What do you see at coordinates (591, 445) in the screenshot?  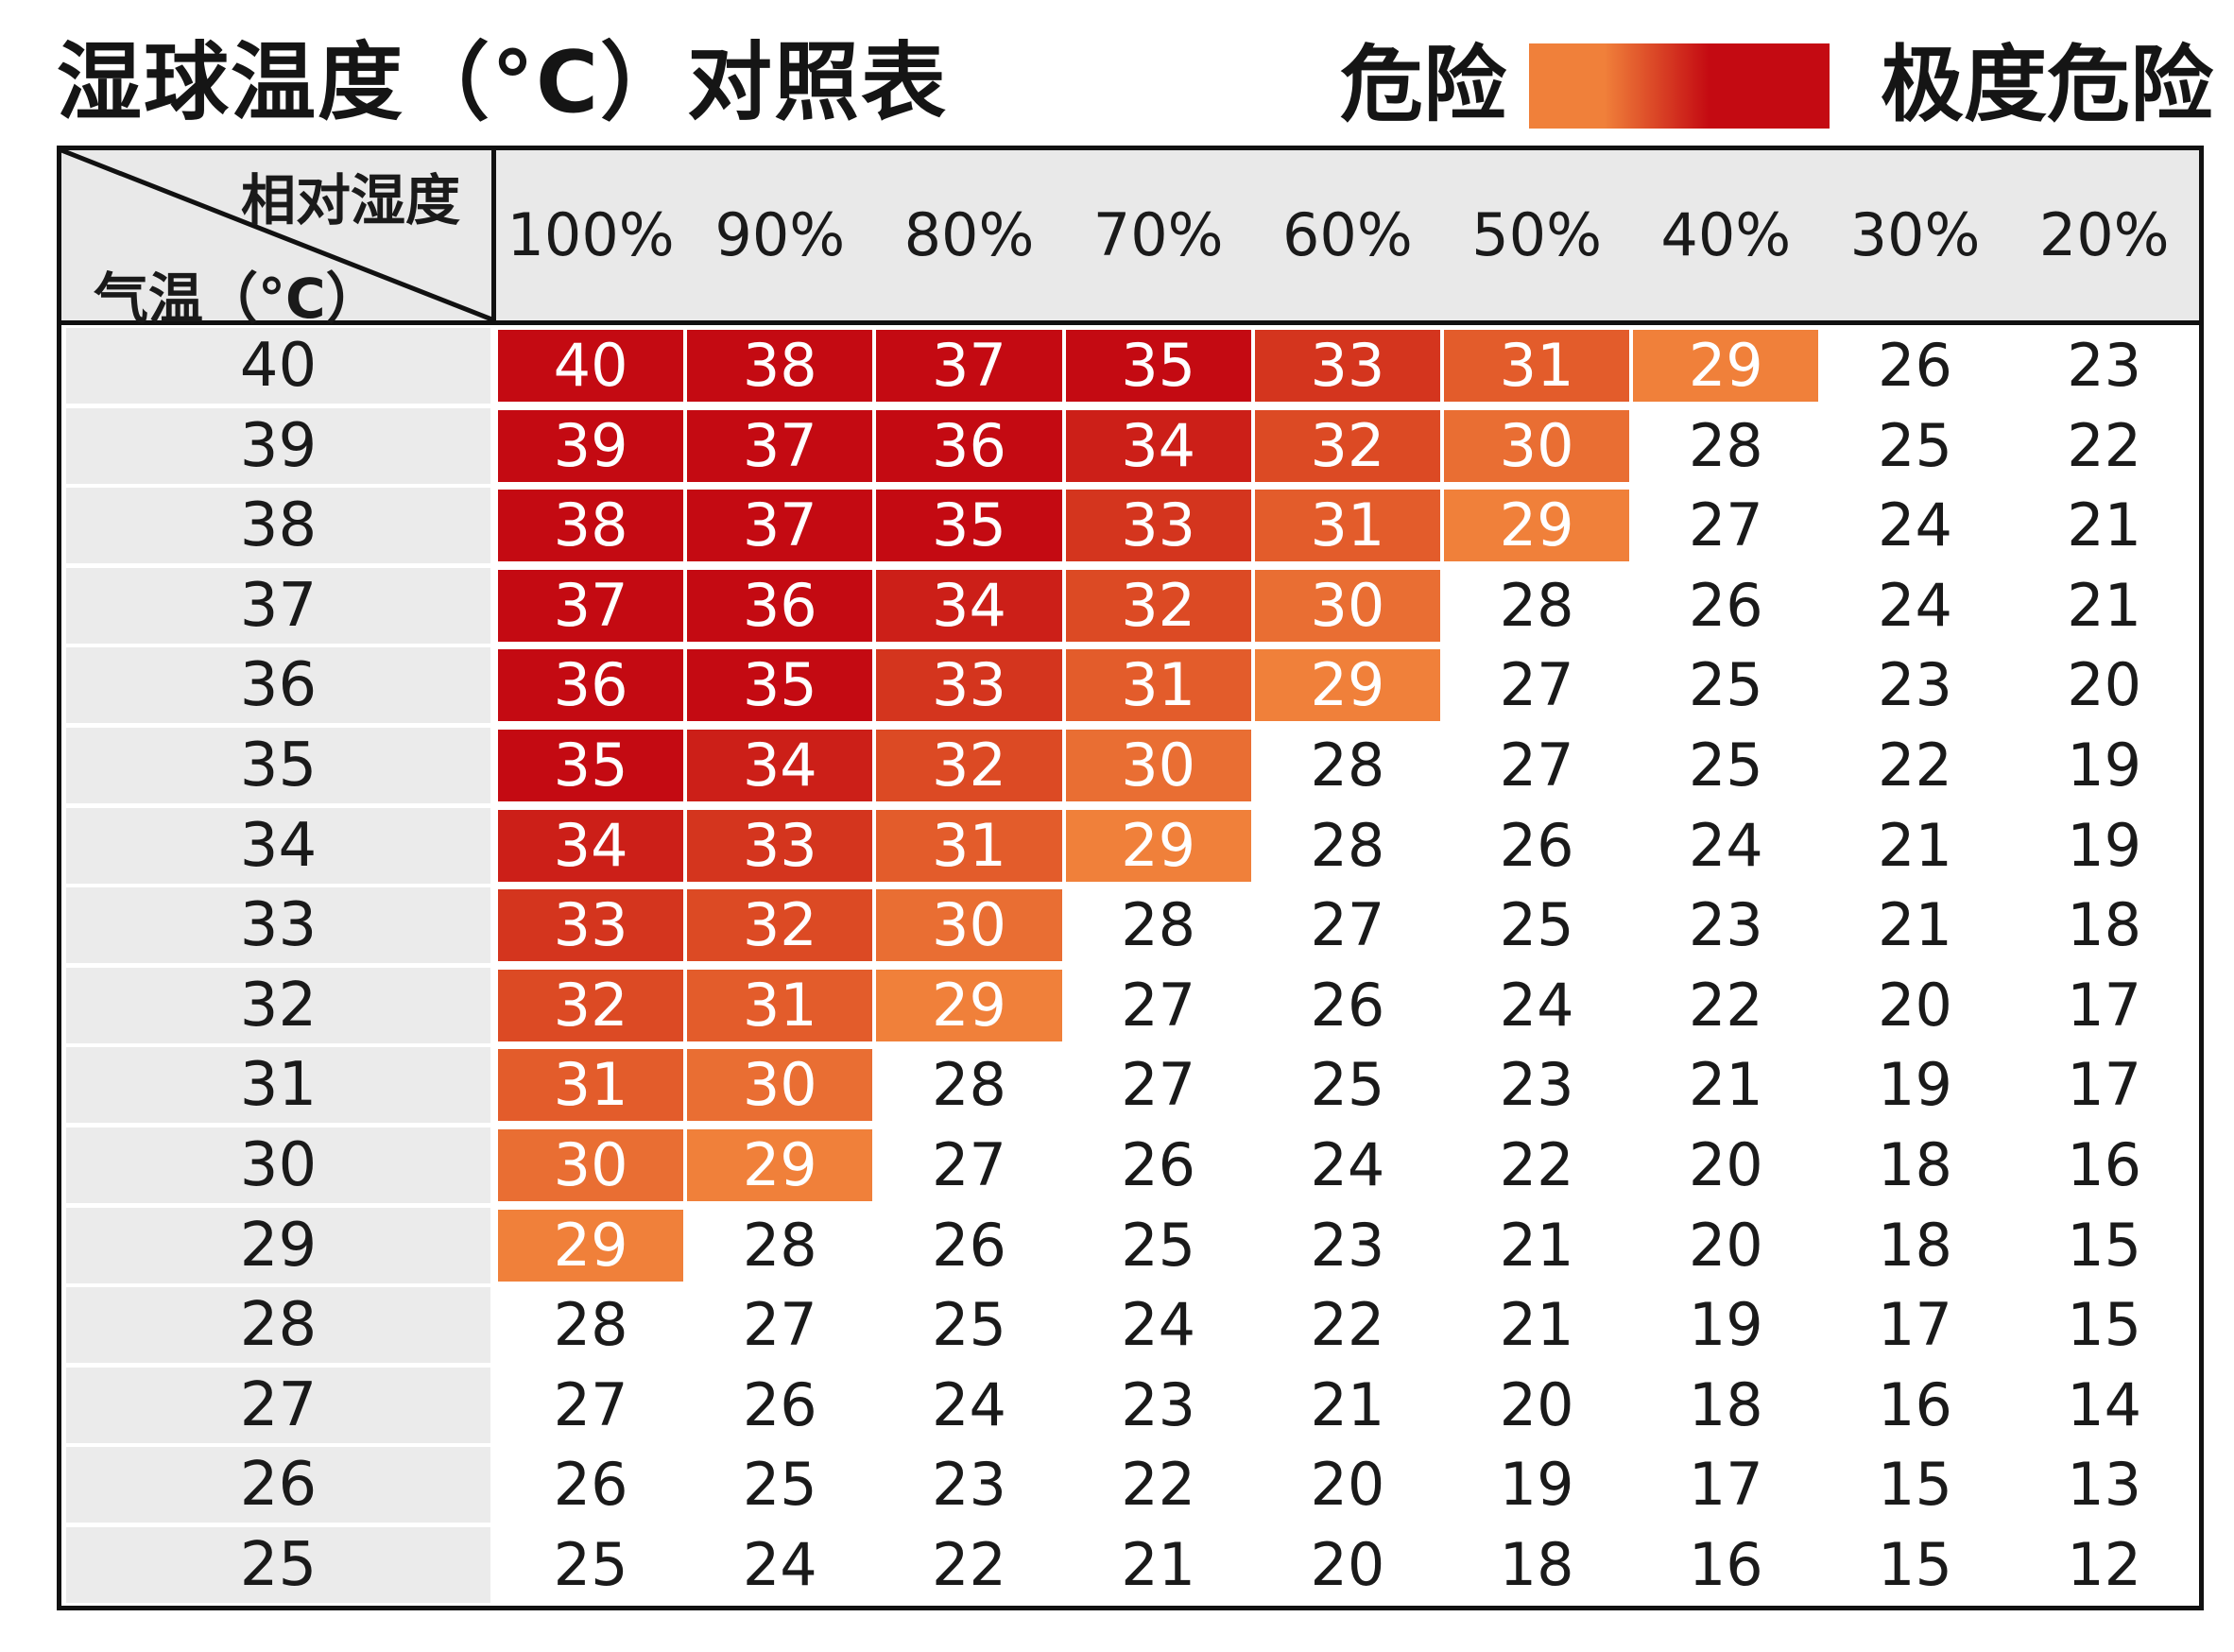 I see `table-cell: 39` at bounding box center [591, 445].